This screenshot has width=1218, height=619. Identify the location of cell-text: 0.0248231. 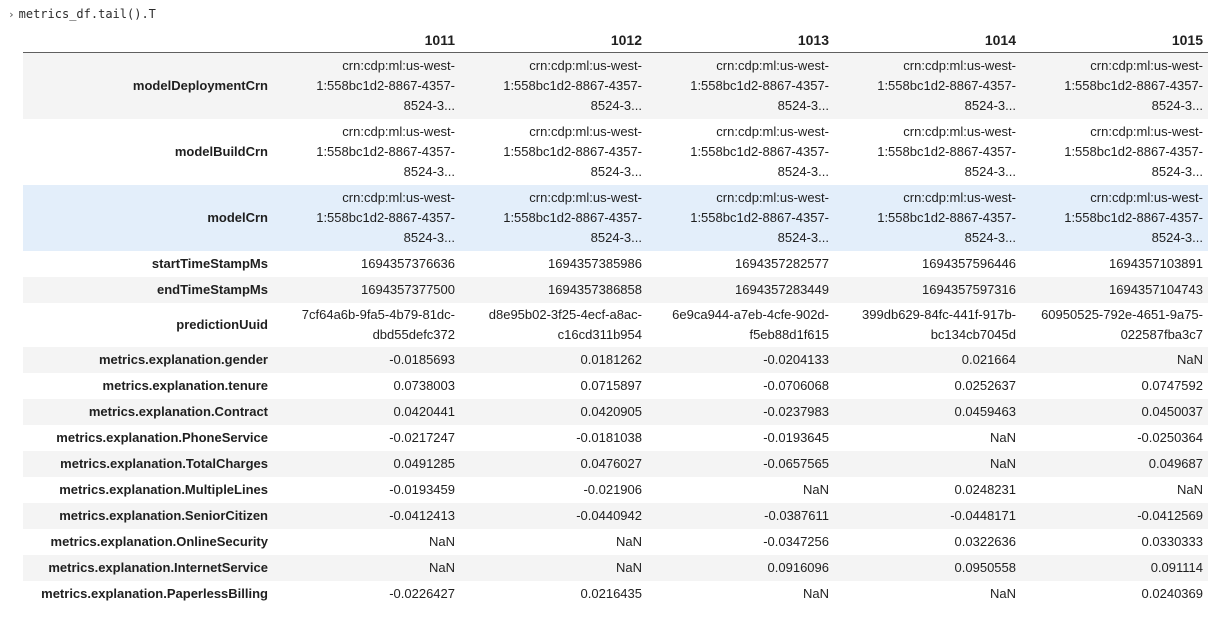
(985, 489).